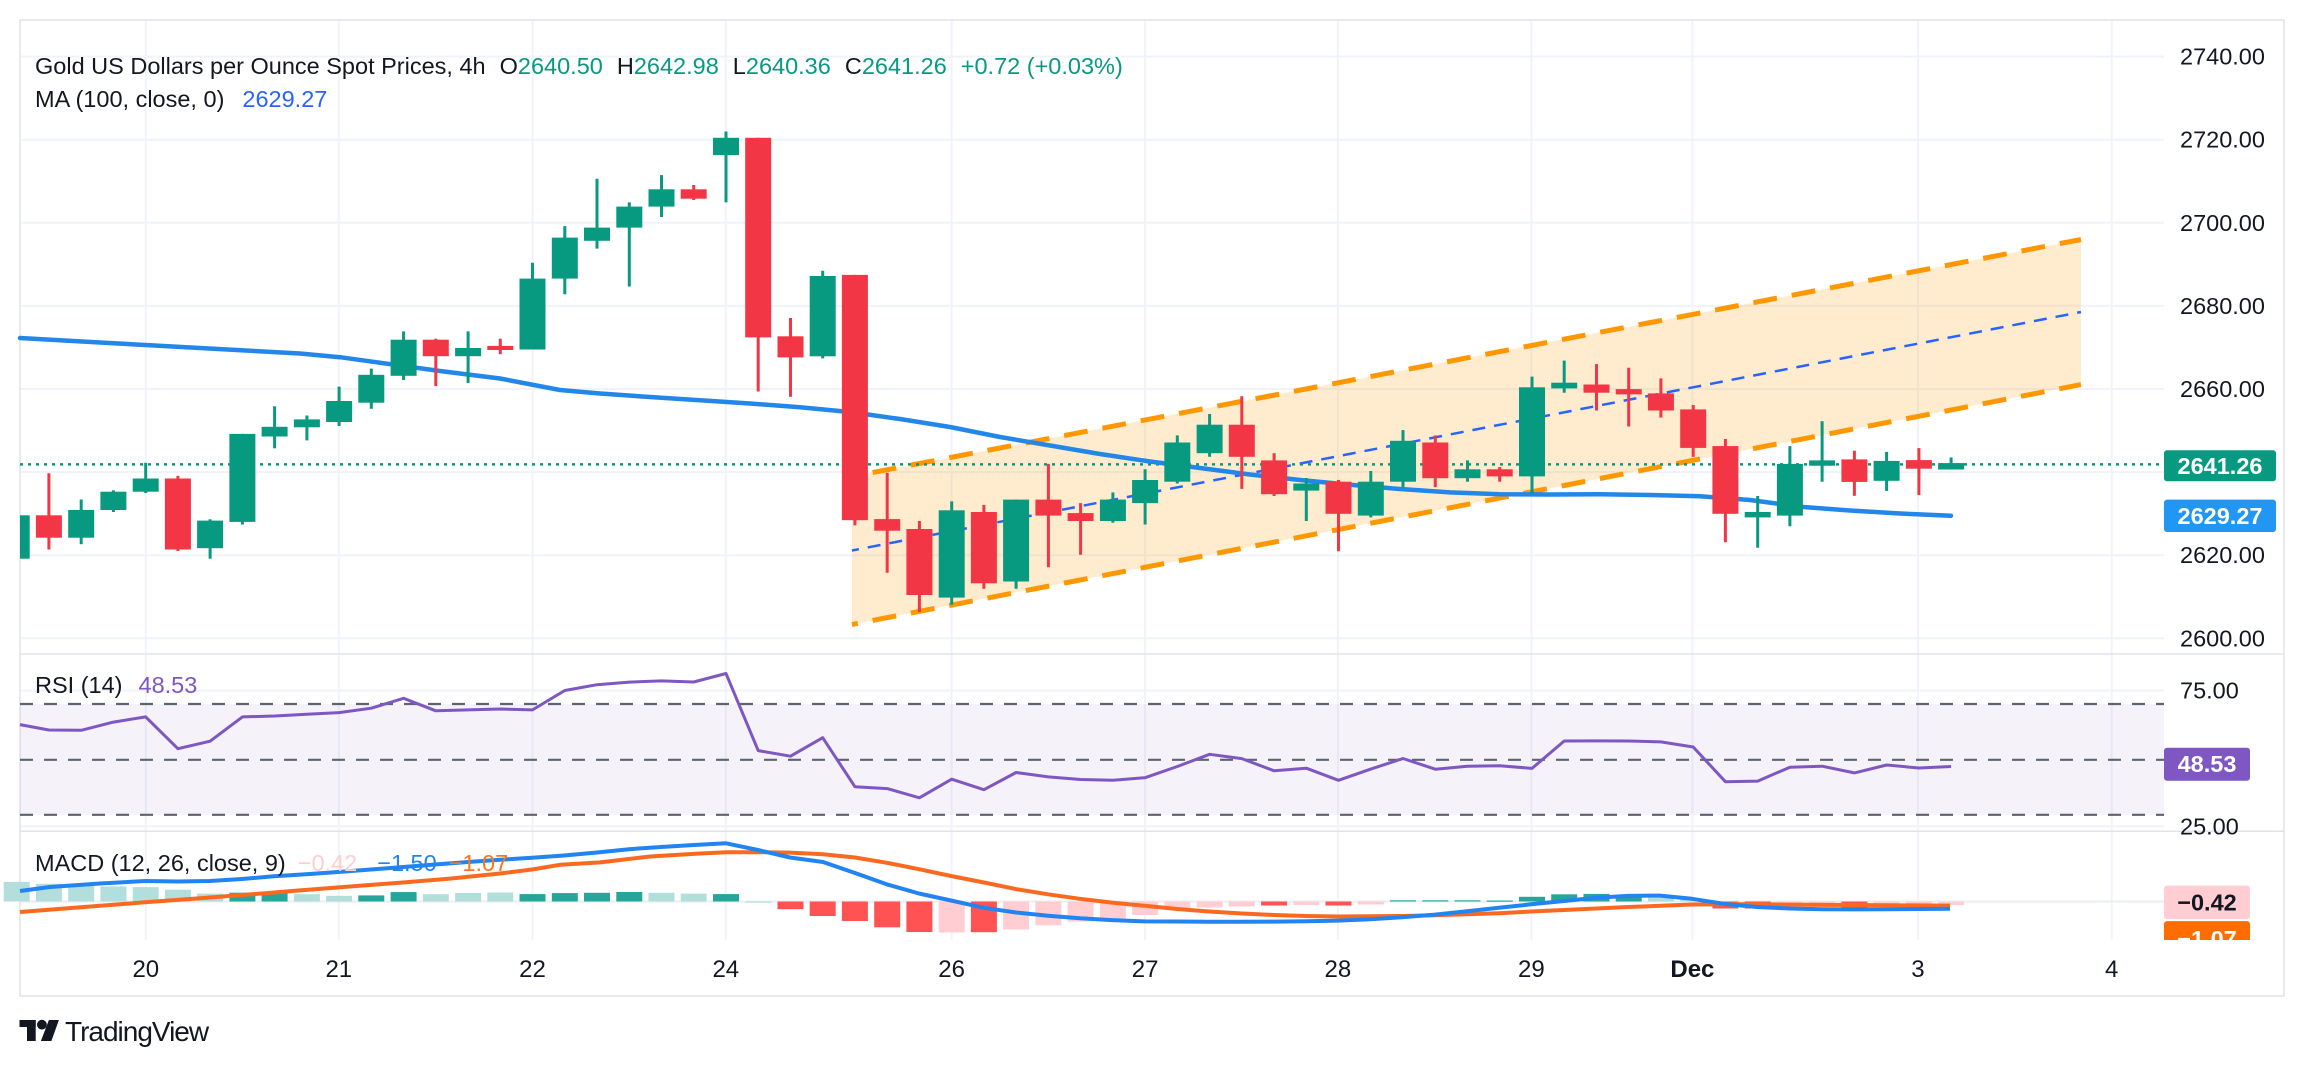  I want to click on svg-text: 2660.00, so click(2222, 389).